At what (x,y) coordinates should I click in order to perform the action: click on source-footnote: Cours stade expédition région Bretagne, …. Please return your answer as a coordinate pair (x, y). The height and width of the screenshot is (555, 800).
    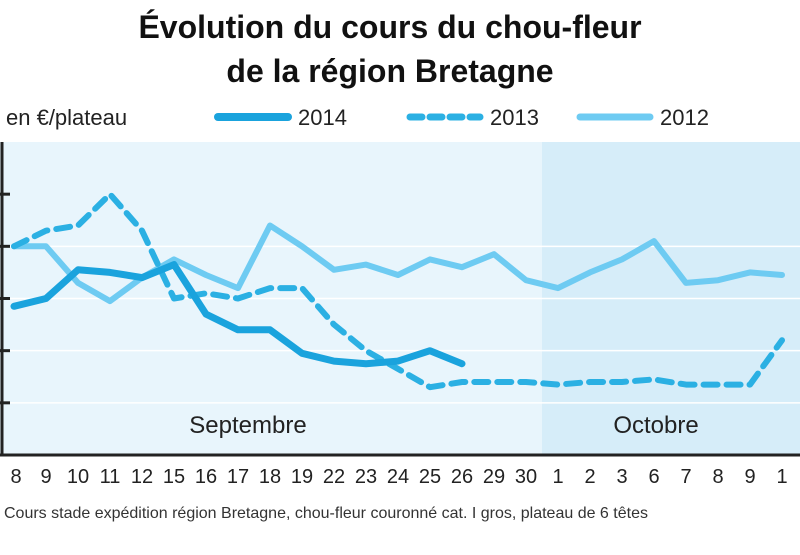
    Looking at the image, I should click on (326, 513).